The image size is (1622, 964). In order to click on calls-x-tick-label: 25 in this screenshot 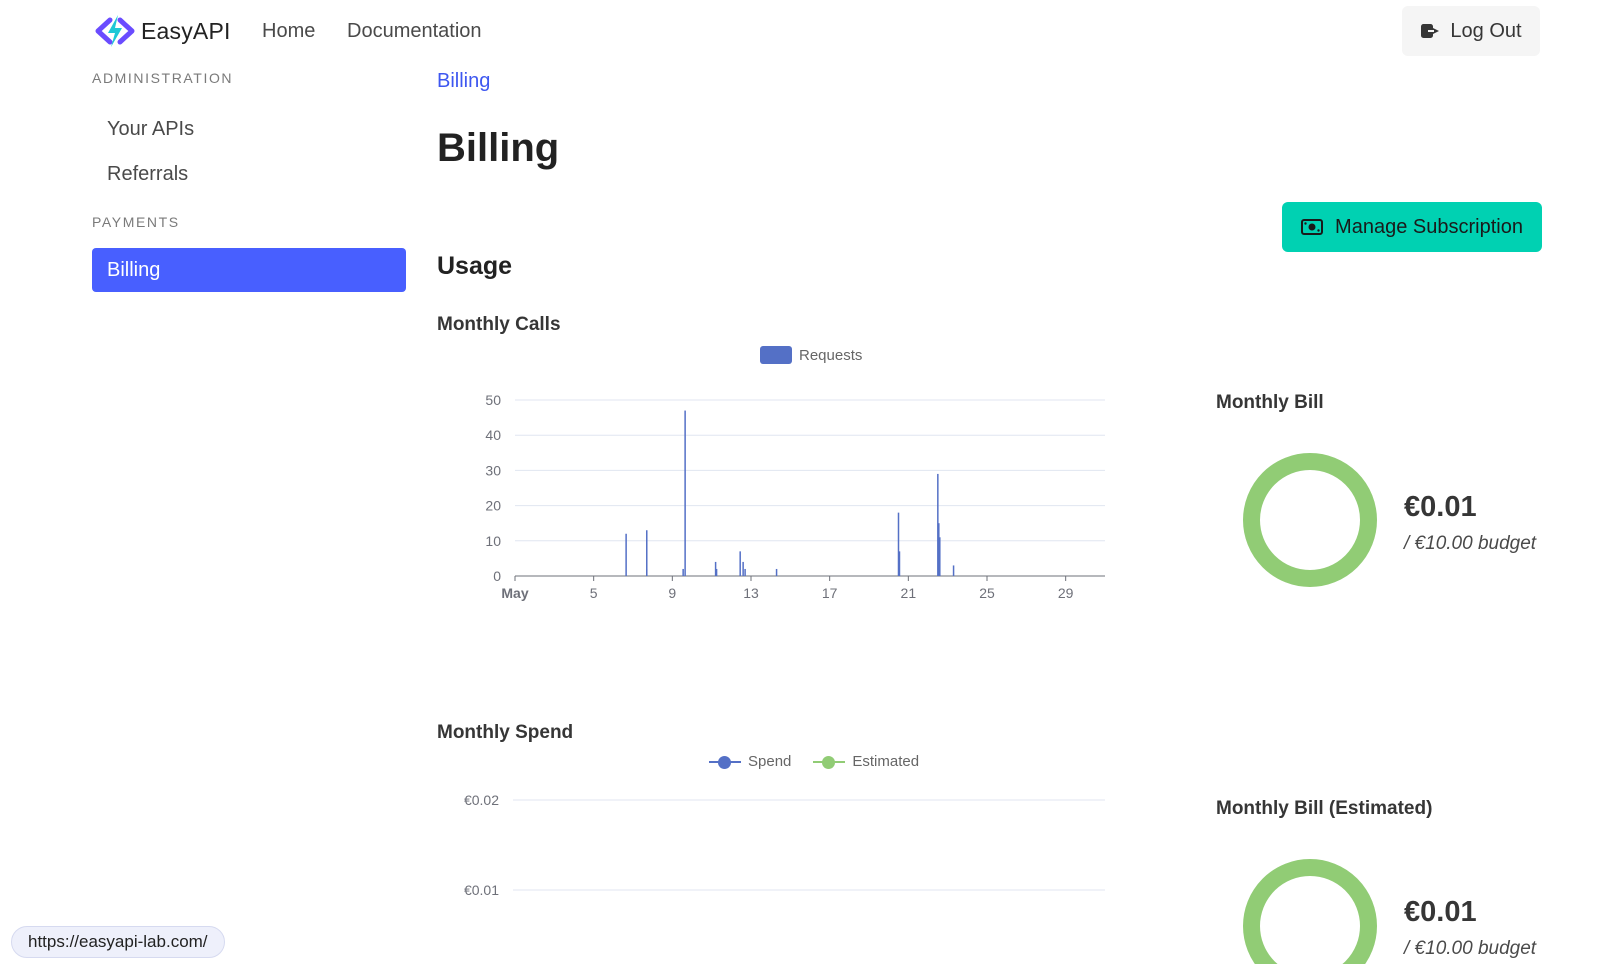, I will do `click(987, 593)`.